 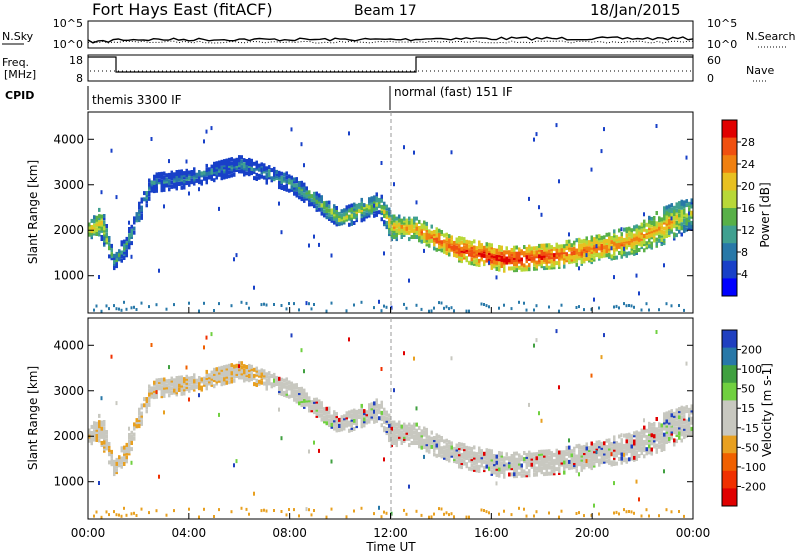 What do you see at coordinates (748, 230) in the screenshot?
I see `power-colorbar-tick-label: 12` at bounding box center [748, 230].